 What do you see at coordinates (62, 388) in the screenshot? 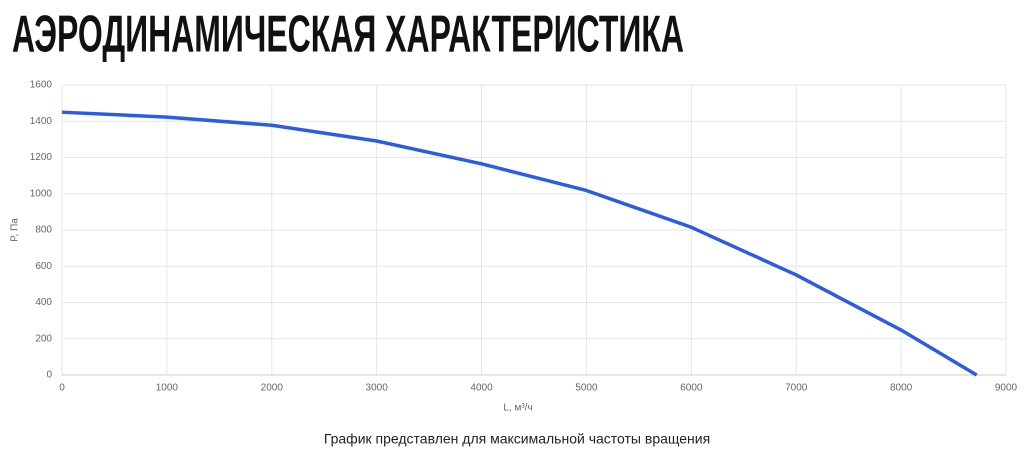
I see `x-tick-label: 0` at bounding box center [62, 388].